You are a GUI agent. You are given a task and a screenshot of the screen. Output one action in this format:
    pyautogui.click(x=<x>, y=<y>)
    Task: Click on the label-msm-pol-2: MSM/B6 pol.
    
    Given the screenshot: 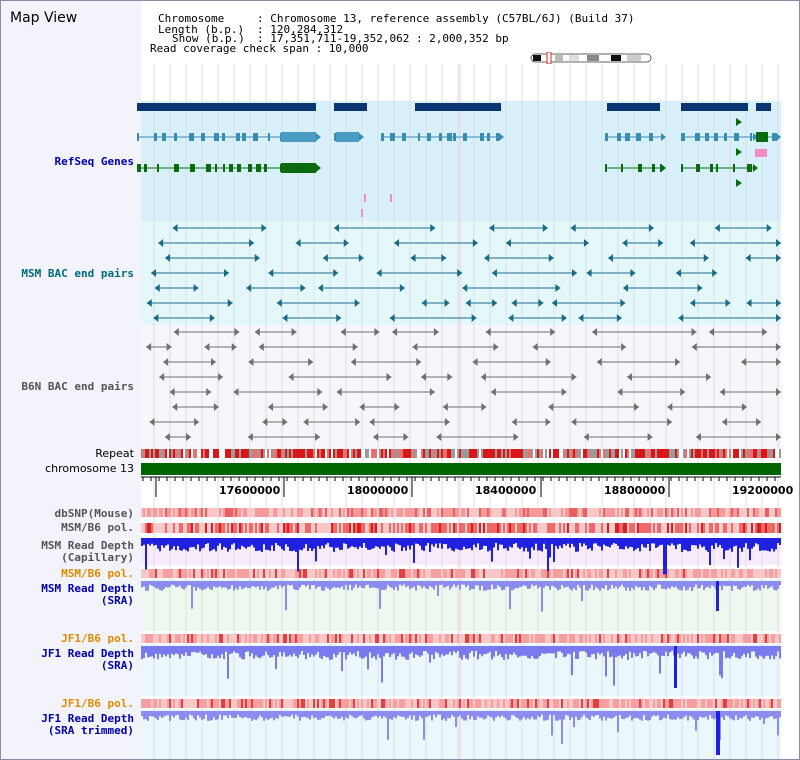 What is the action you would take?
    pyautogui.click(x=97, y=573)
    